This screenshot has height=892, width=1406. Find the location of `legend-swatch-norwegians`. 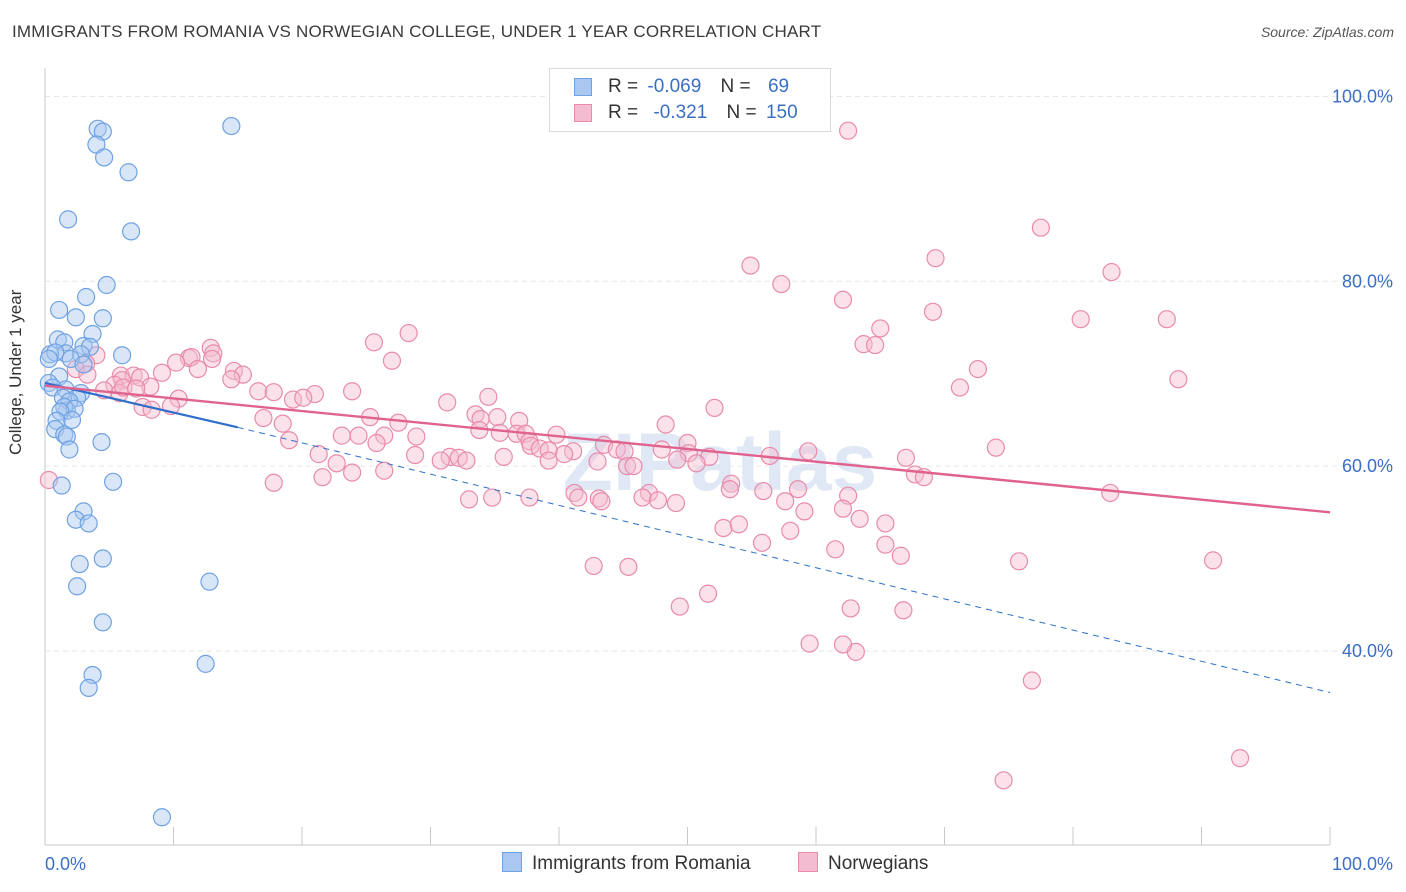

legend-swatch-norwegians is located at coordinates (808, 862).